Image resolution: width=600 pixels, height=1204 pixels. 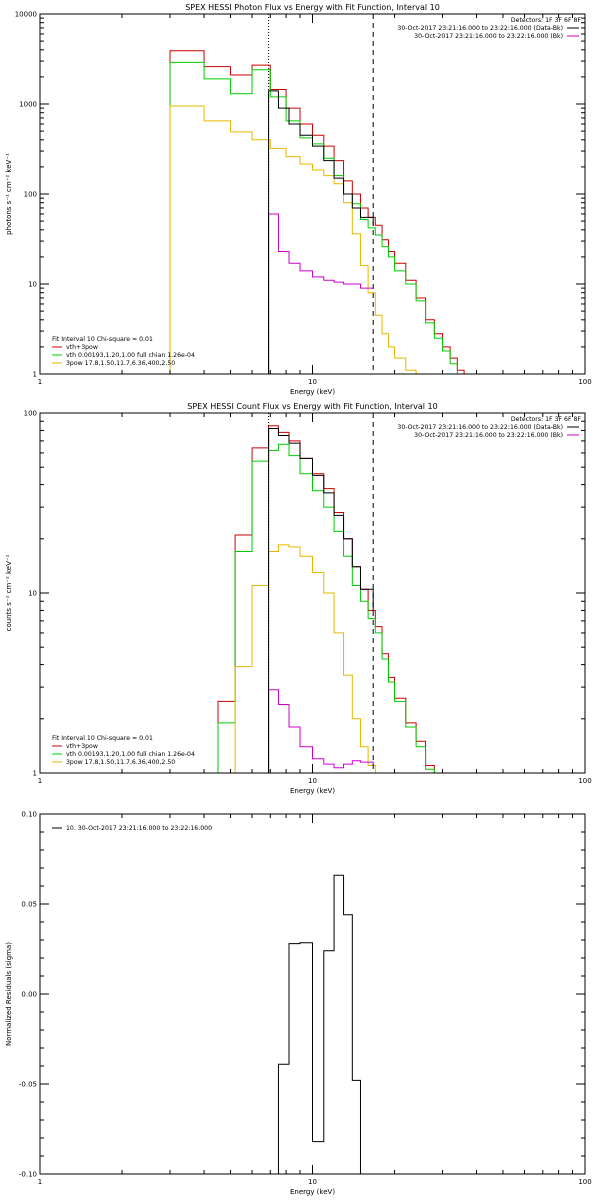 What do you see at coordinates (26, 15) in the screenshot?
I see `y-tick-label: 10000` at bounding box center [26, 15].